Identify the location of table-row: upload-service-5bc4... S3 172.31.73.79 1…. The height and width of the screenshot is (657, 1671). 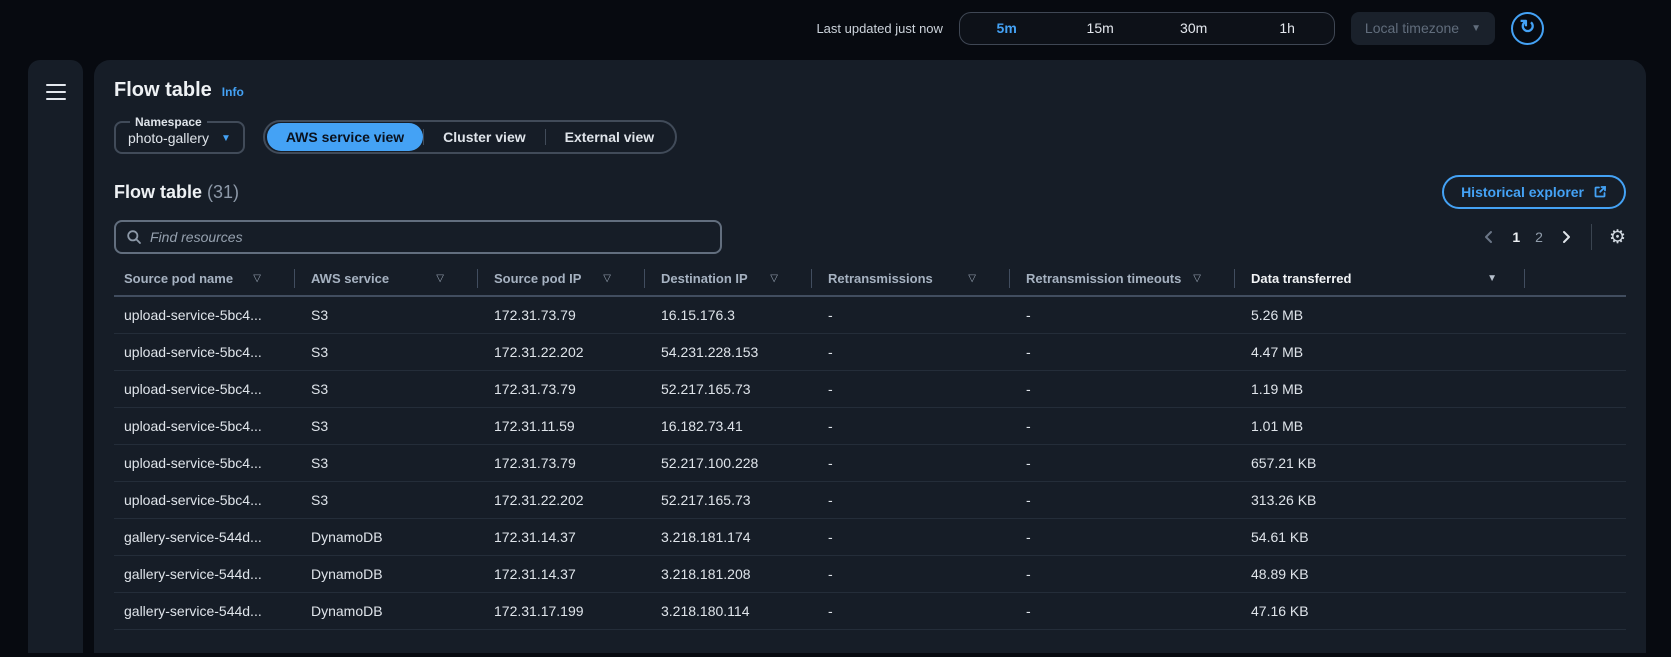
(870, 315).